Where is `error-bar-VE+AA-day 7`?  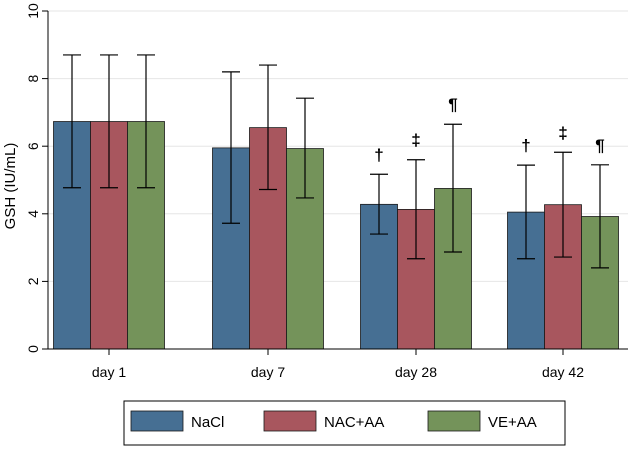 error-bar-VE+AA-day 7 is located at coordinates (305, 148).